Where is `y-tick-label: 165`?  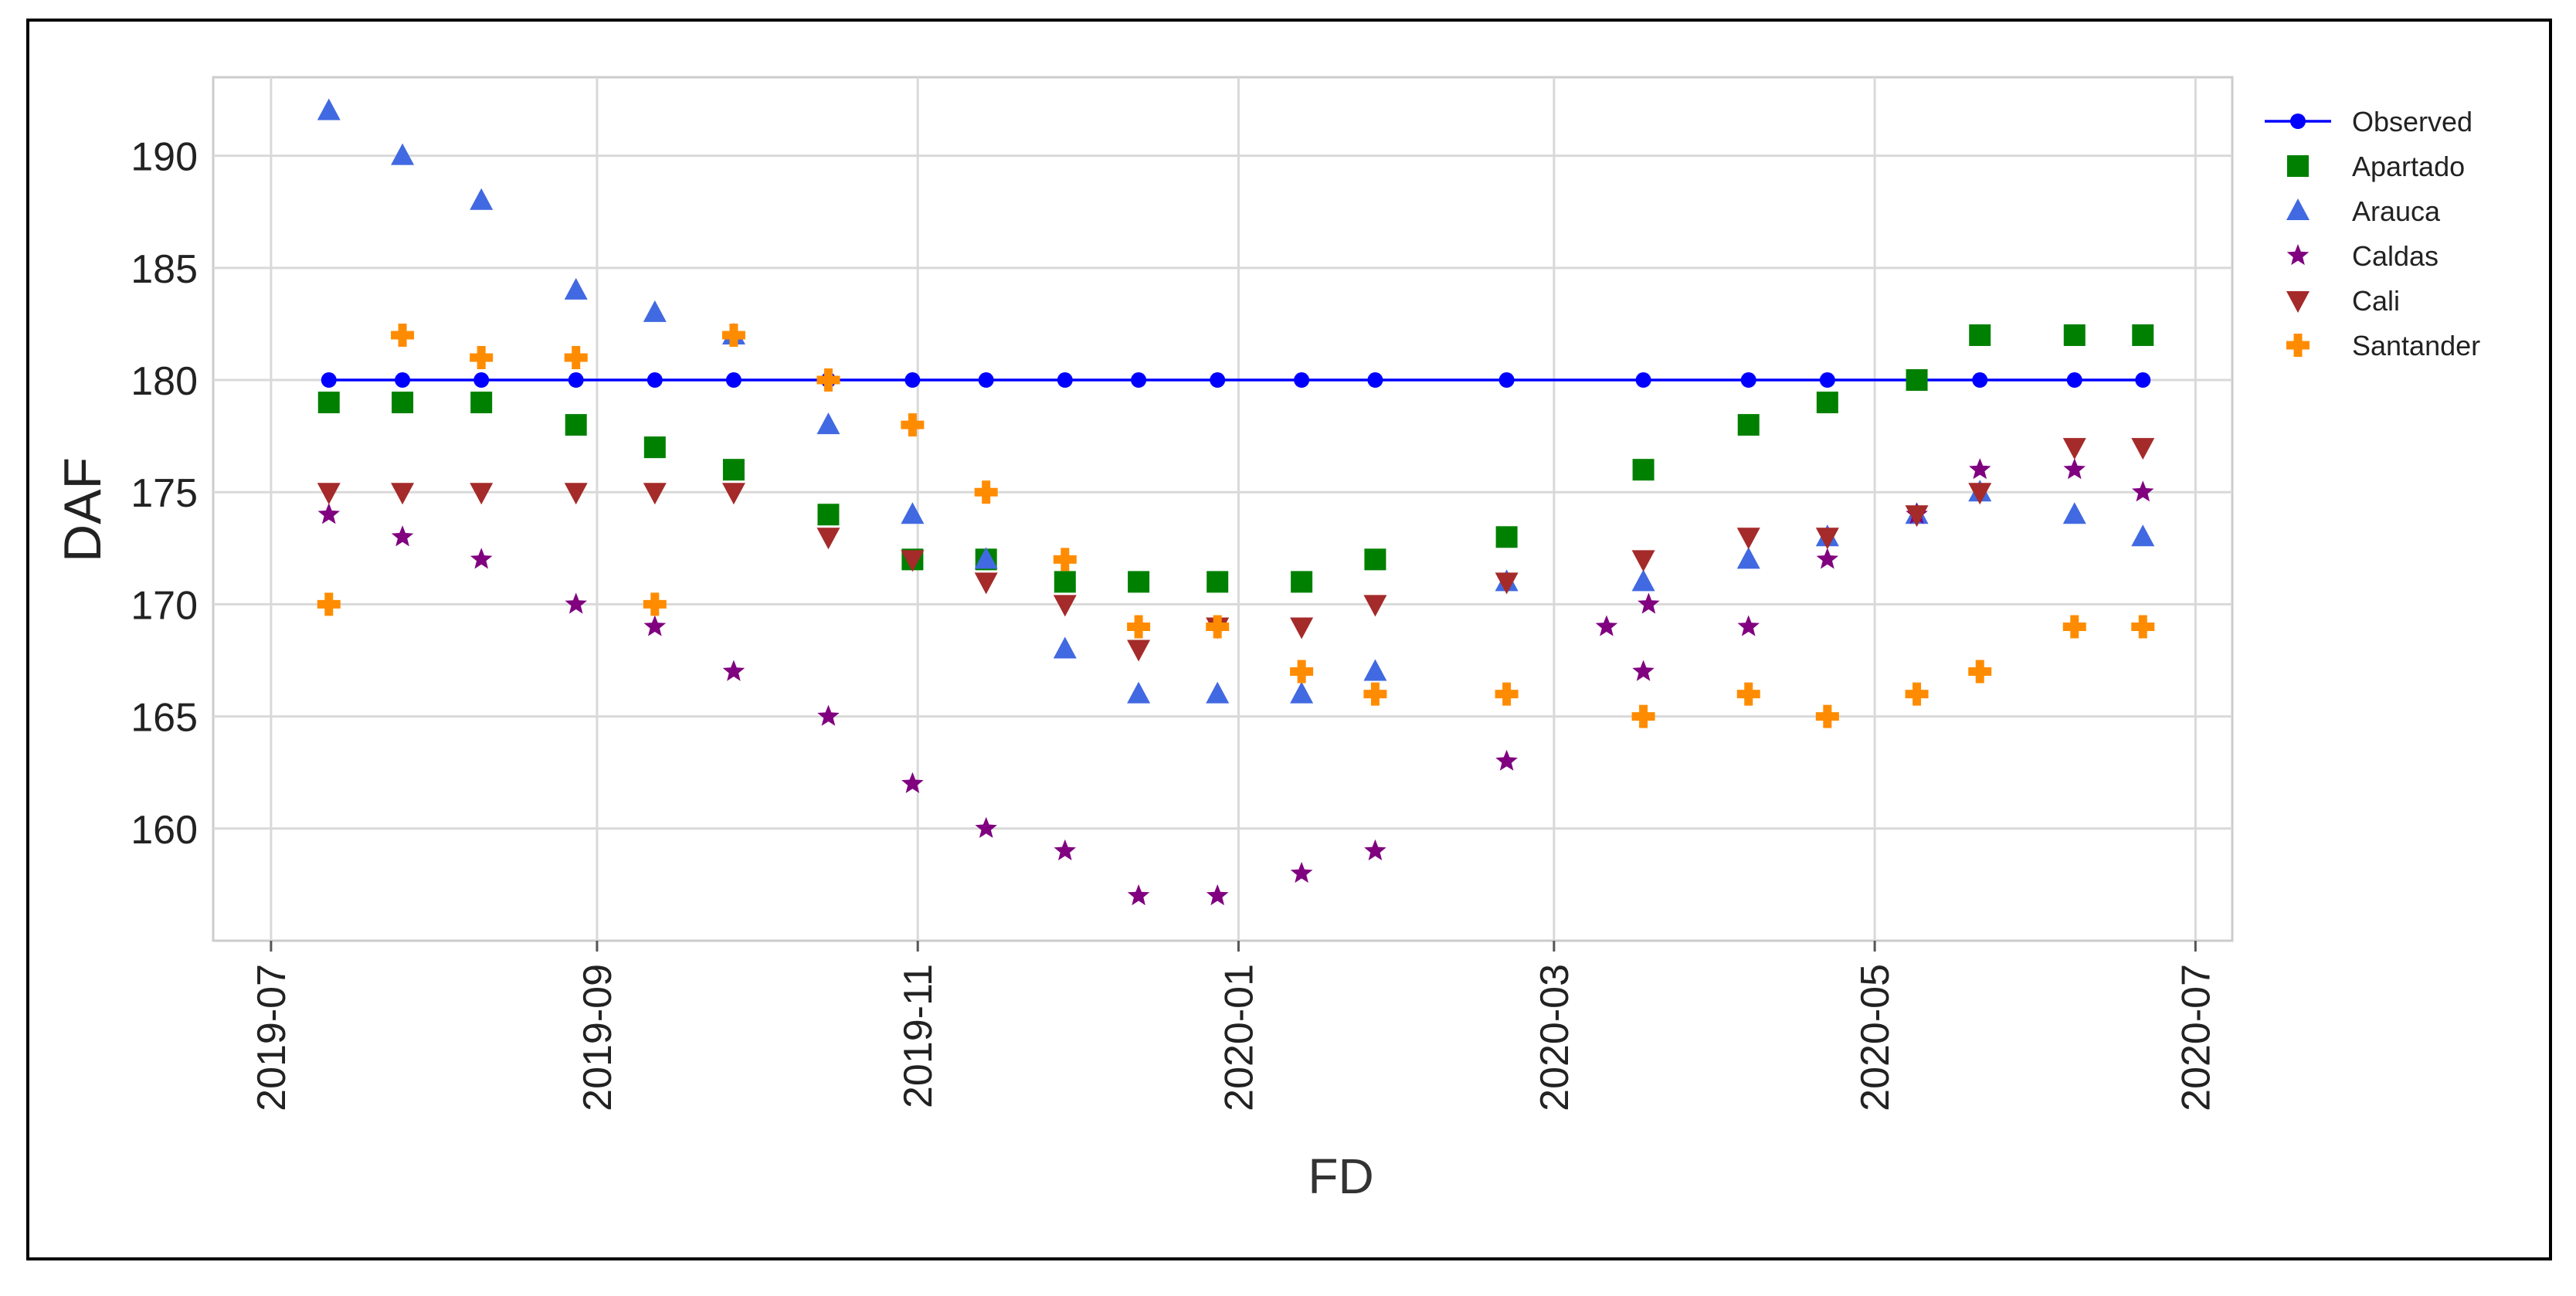
y-tick-label: 165 is located at coordinates (164, 718).